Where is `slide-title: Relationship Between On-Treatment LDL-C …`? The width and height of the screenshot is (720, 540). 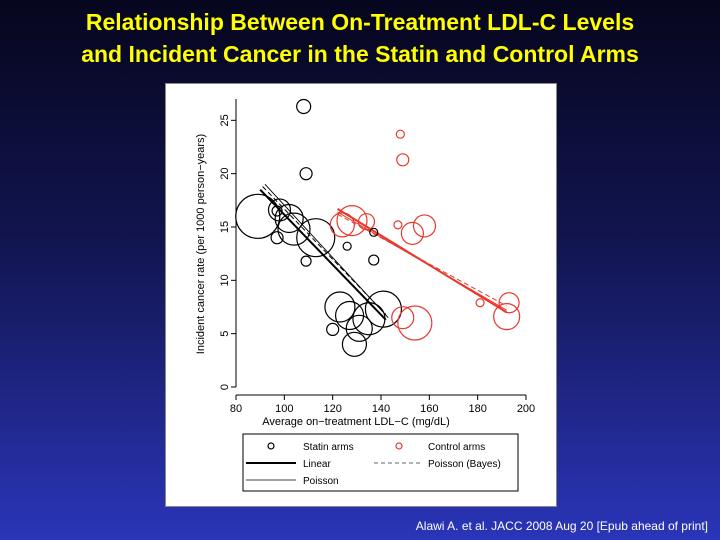
slide-title: Relationship Between On-Treatment LDL-C … is located at coordinates (360, 38).